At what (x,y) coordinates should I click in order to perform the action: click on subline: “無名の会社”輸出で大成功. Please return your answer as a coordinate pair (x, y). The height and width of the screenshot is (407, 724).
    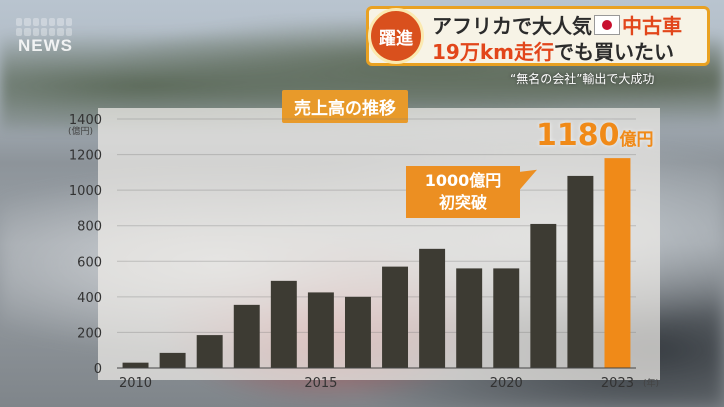
    Looking at the image, I should click on (582, 79).